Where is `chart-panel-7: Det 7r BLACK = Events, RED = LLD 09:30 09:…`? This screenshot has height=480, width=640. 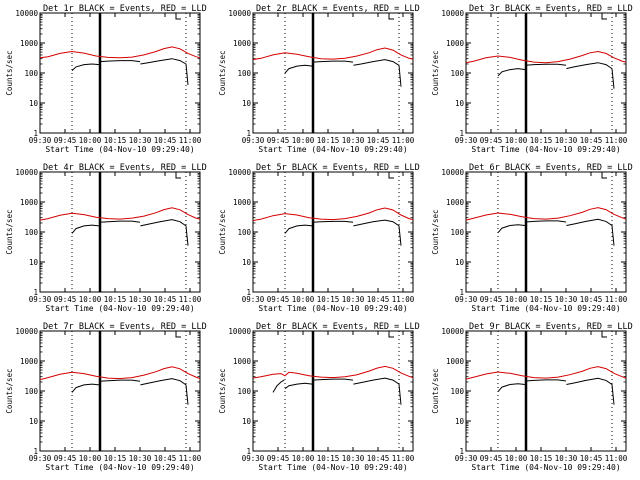 chart-panel-7: Det 7r BLACK = Events, RED = LLD 09:30 09:… is located at coordinates (106, 397).